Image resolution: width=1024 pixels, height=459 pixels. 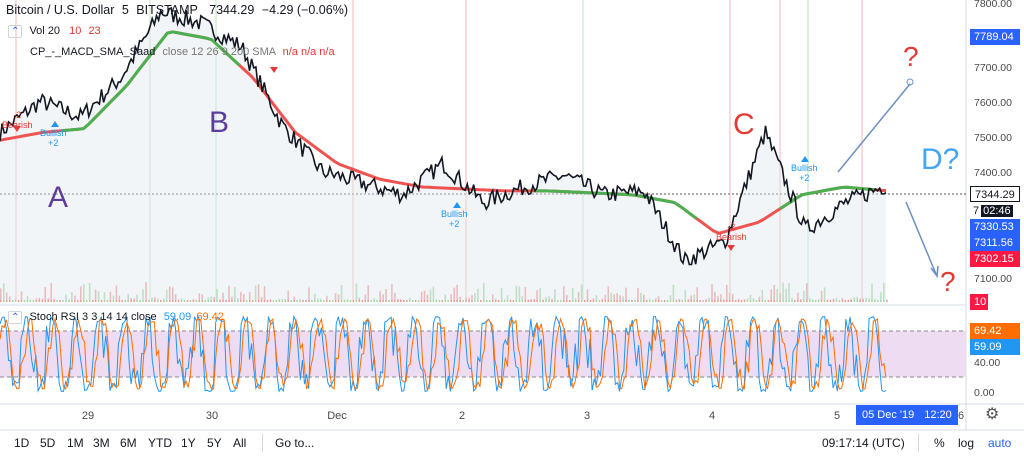 I want to click on time-label: 4, so click(x=712, y=416).